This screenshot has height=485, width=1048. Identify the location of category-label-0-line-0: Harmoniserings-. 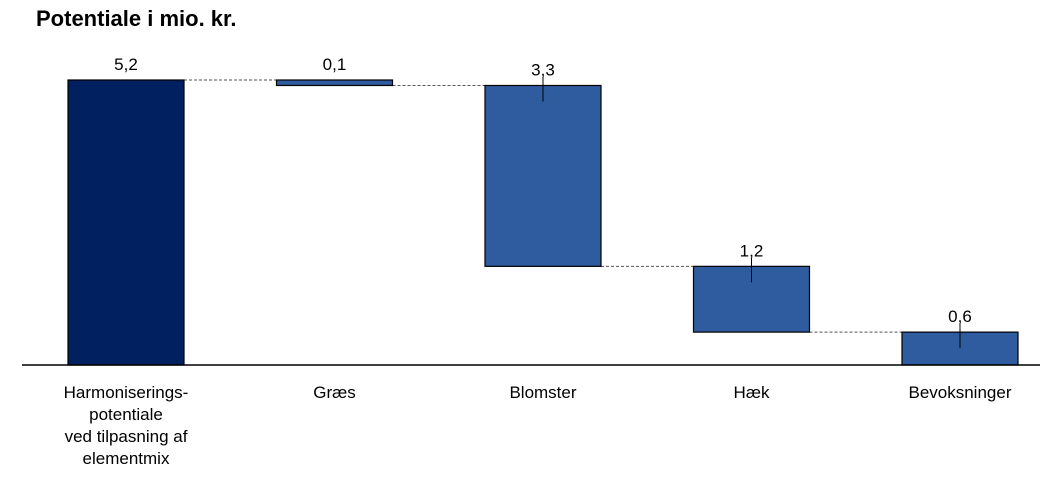
(126, 392).